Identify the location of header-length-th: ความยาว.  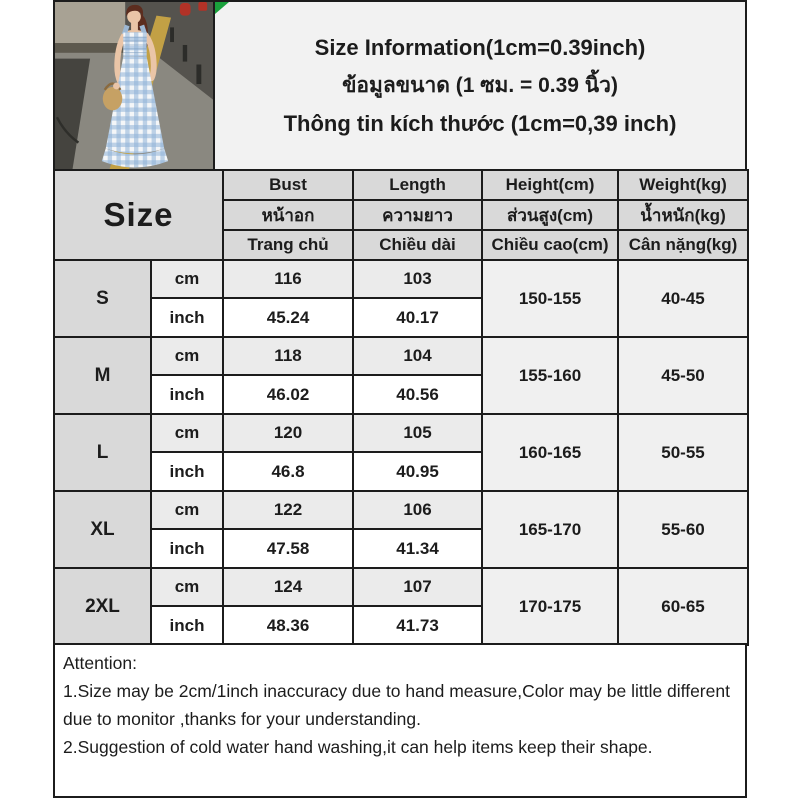
(418, 215).